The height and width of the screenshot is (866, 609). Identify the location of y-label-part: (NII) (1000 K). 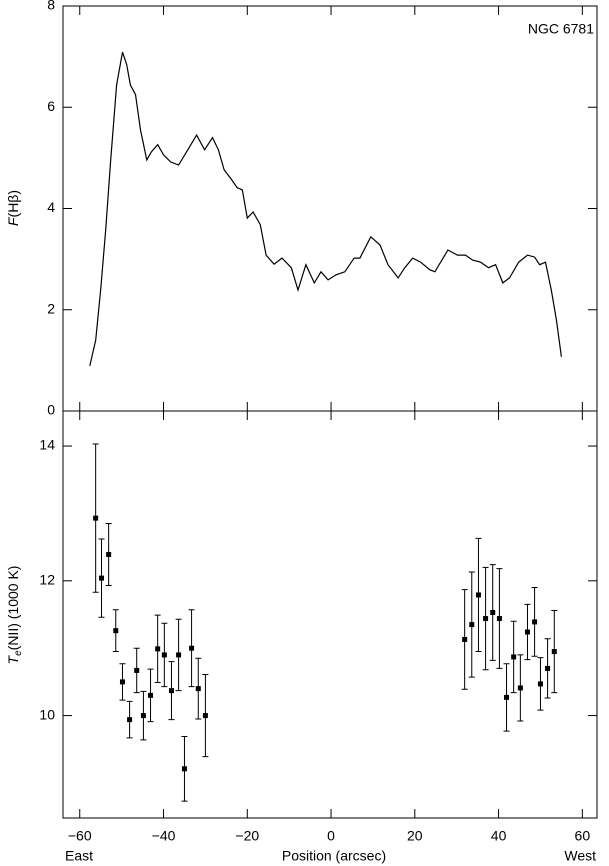
(13, 608).